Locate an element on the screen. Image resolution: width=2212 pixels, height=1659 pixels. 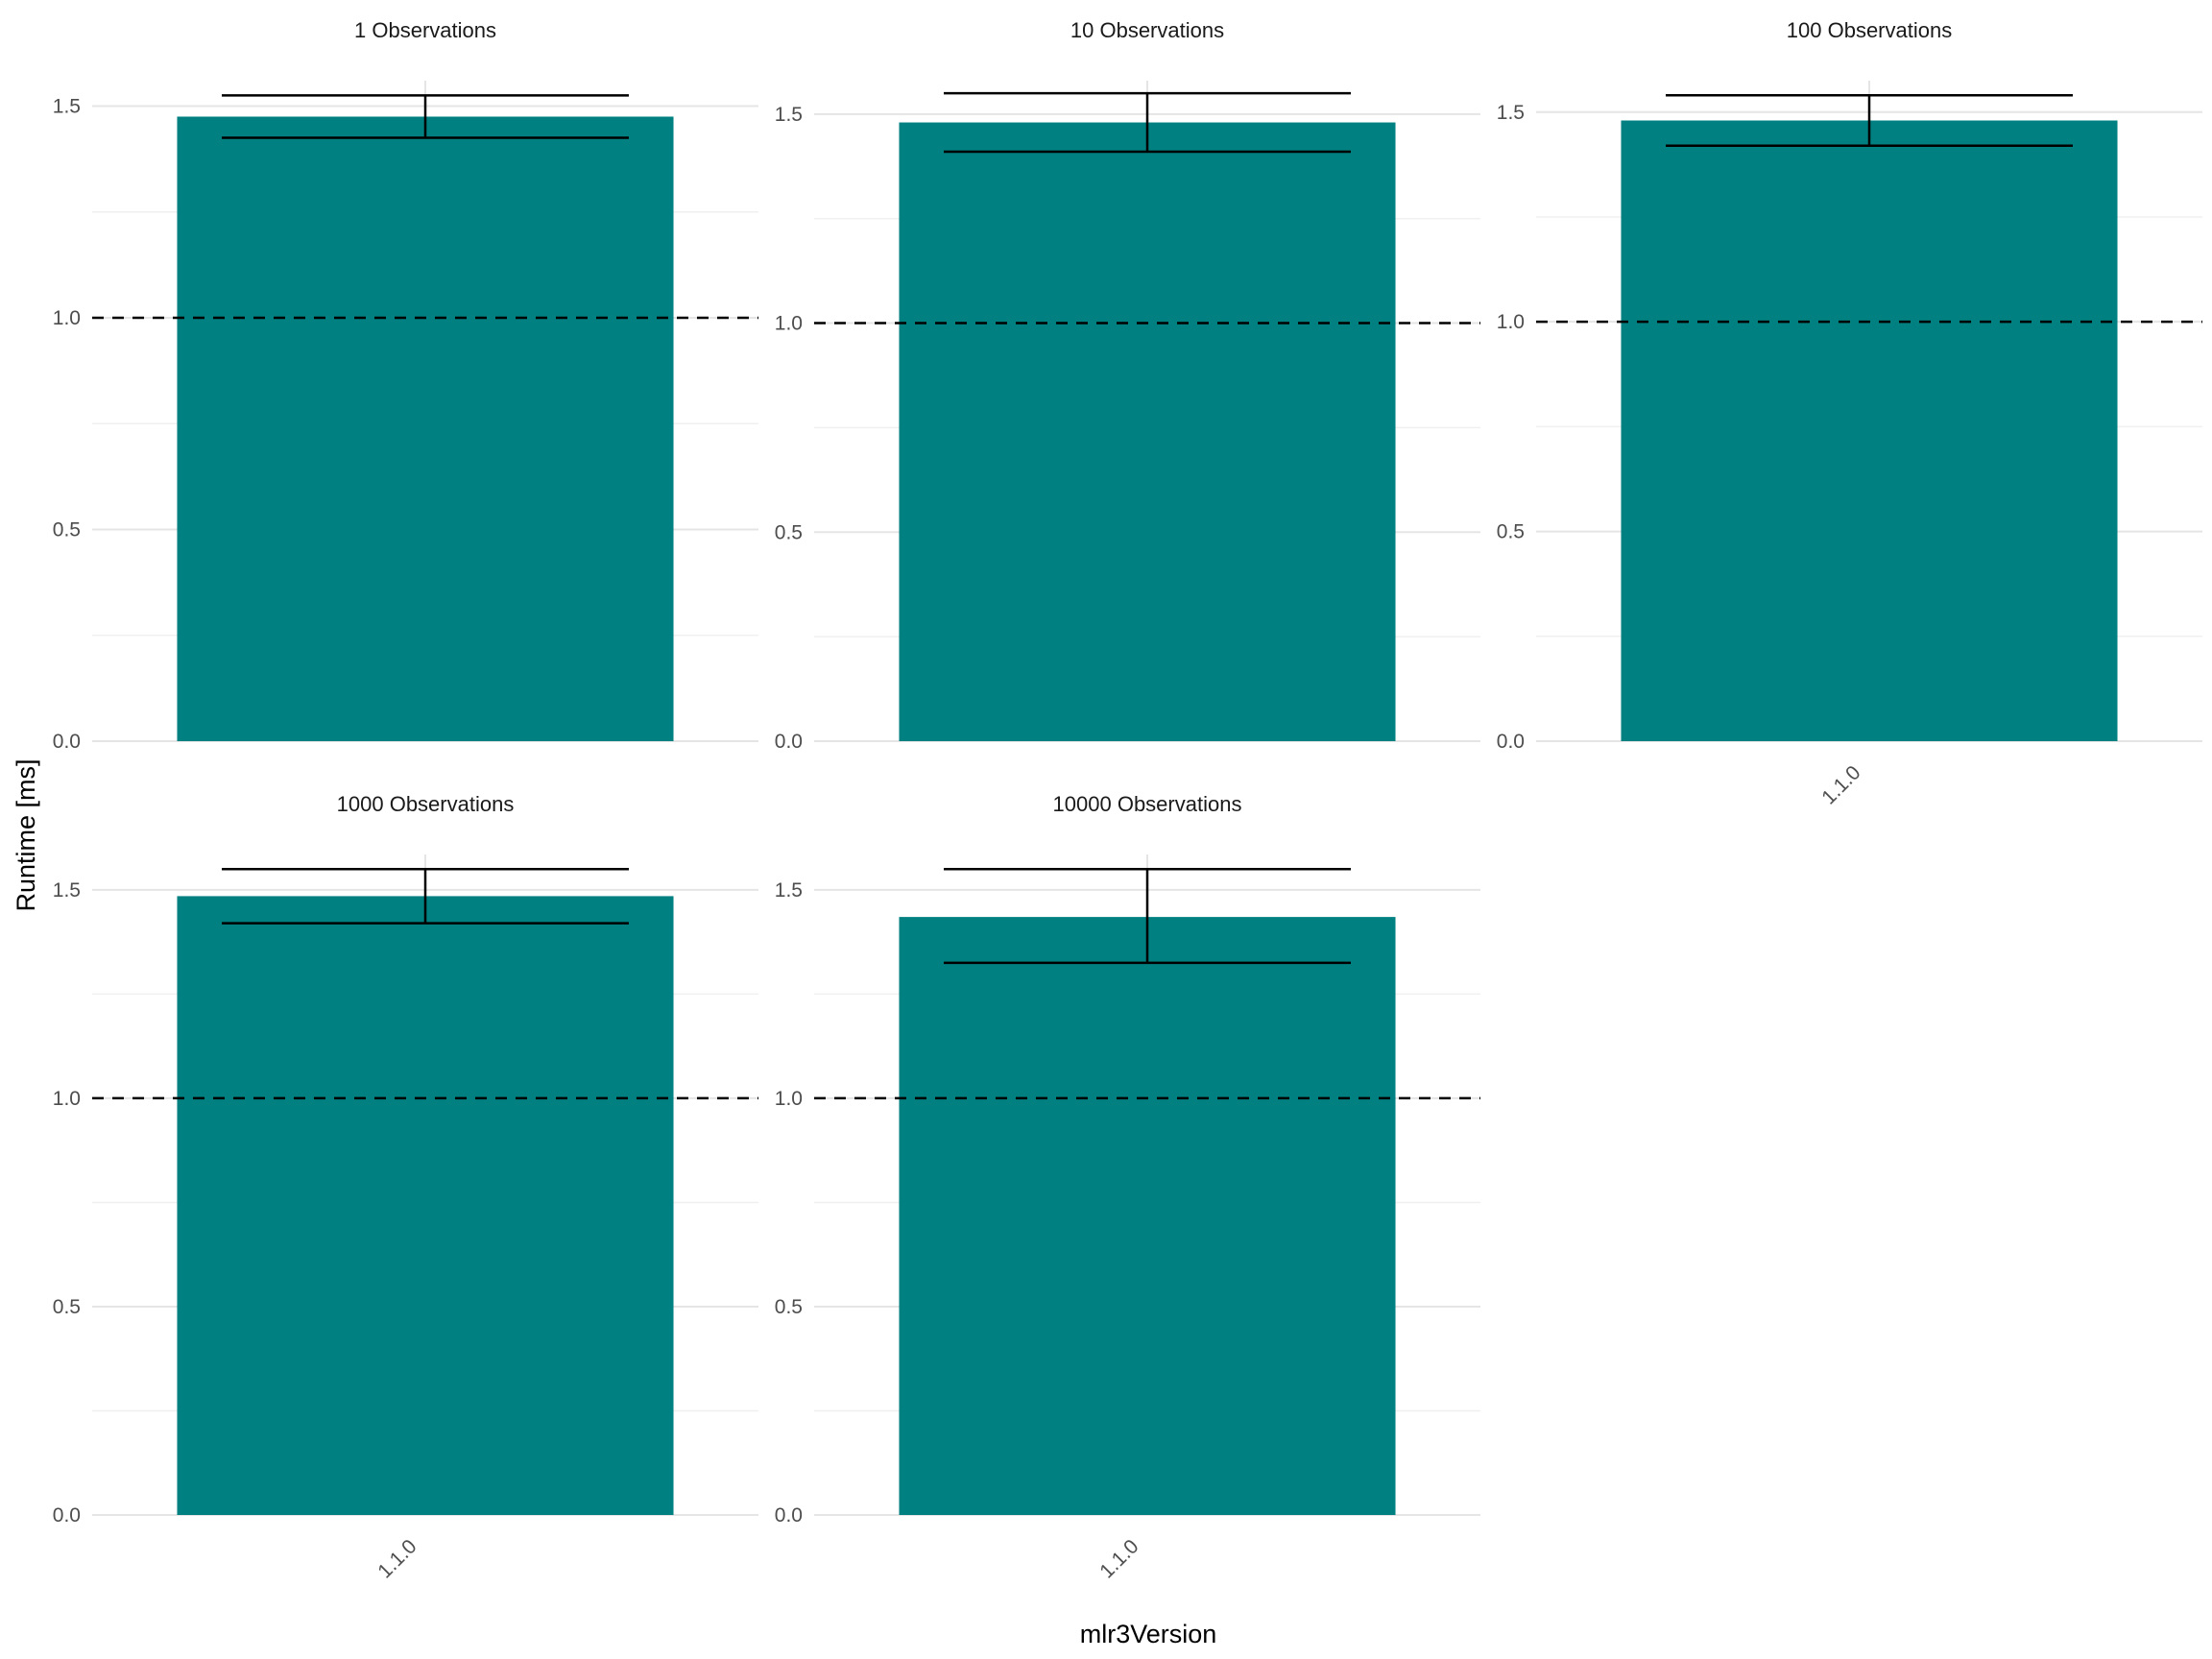
facet-panel: 0.0 0.5 1.0 1.5 10 Observations is located at coordinates (1127, 385).